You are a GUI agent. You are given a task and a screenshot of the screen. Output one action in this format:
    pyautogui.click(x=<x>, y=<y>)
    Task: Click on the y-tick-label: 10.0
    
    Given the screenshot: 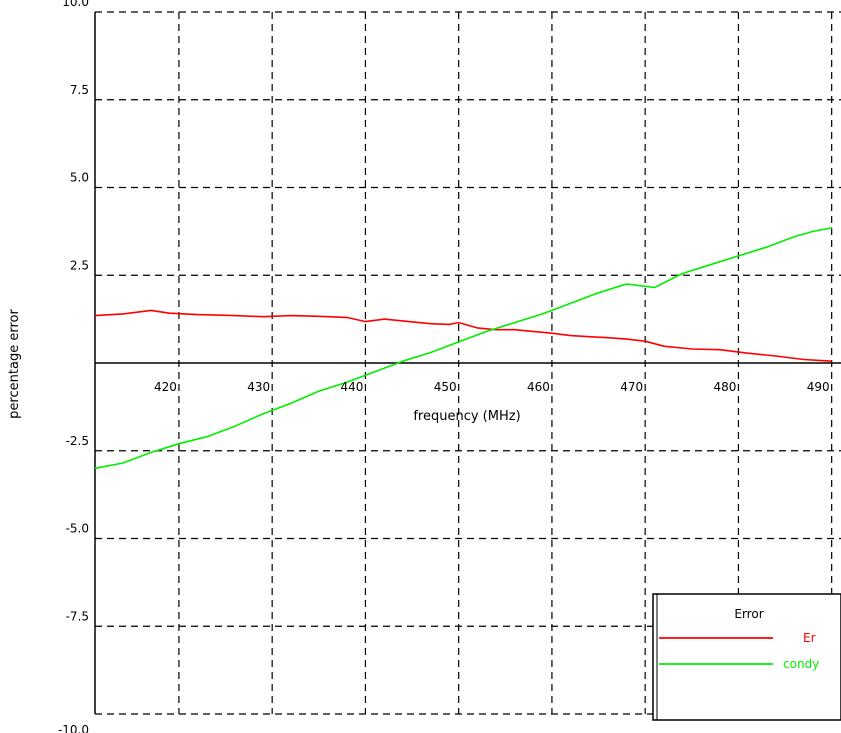 What is the action you would take?
    pyautogui.click(x=75, y=4)
    